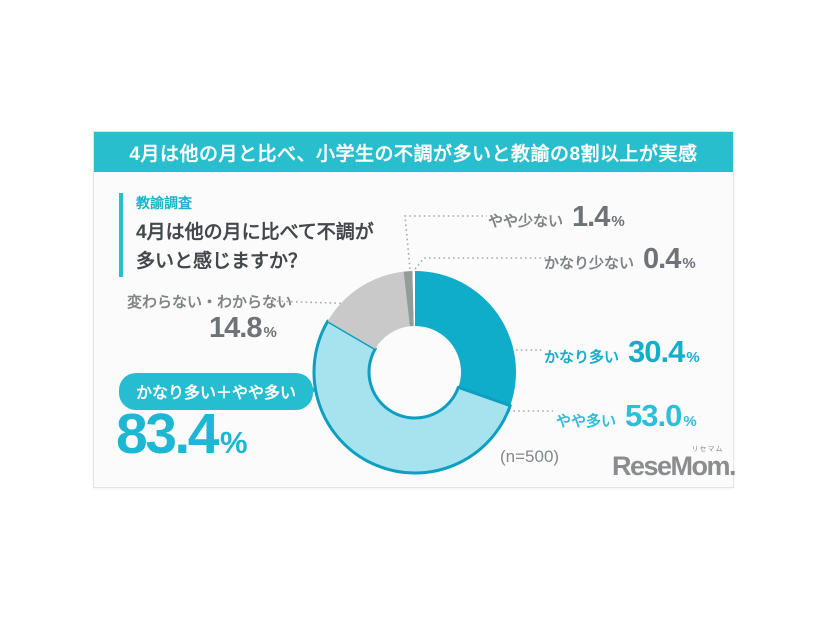 Image resolution: width=826 pixels, height=620 pixels. Describe the element at coordinates (530, 456) in the screenshot. I see `sample-size-label: (n=500)` at that location.